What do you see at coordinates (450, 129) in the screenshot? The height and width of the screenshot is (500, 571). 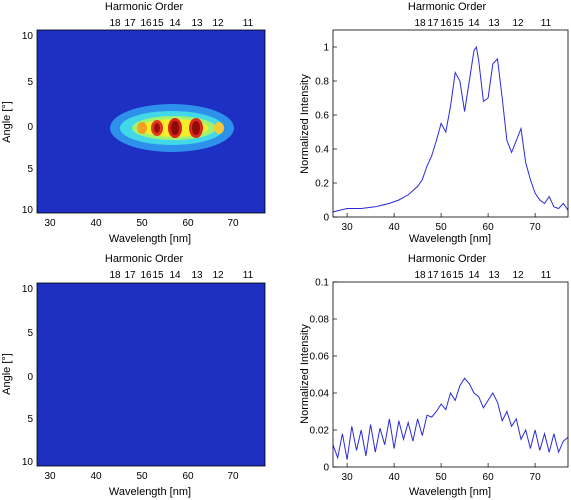 I see `intensity-series-line` at bounding box center [450, 129].